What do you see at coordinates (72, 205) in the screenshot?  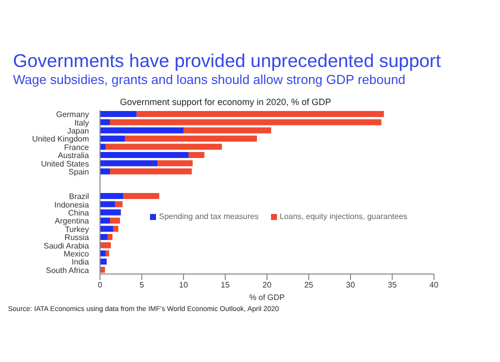 I see `y-tick-label: Indonesia` at bounding box center [72, 205].